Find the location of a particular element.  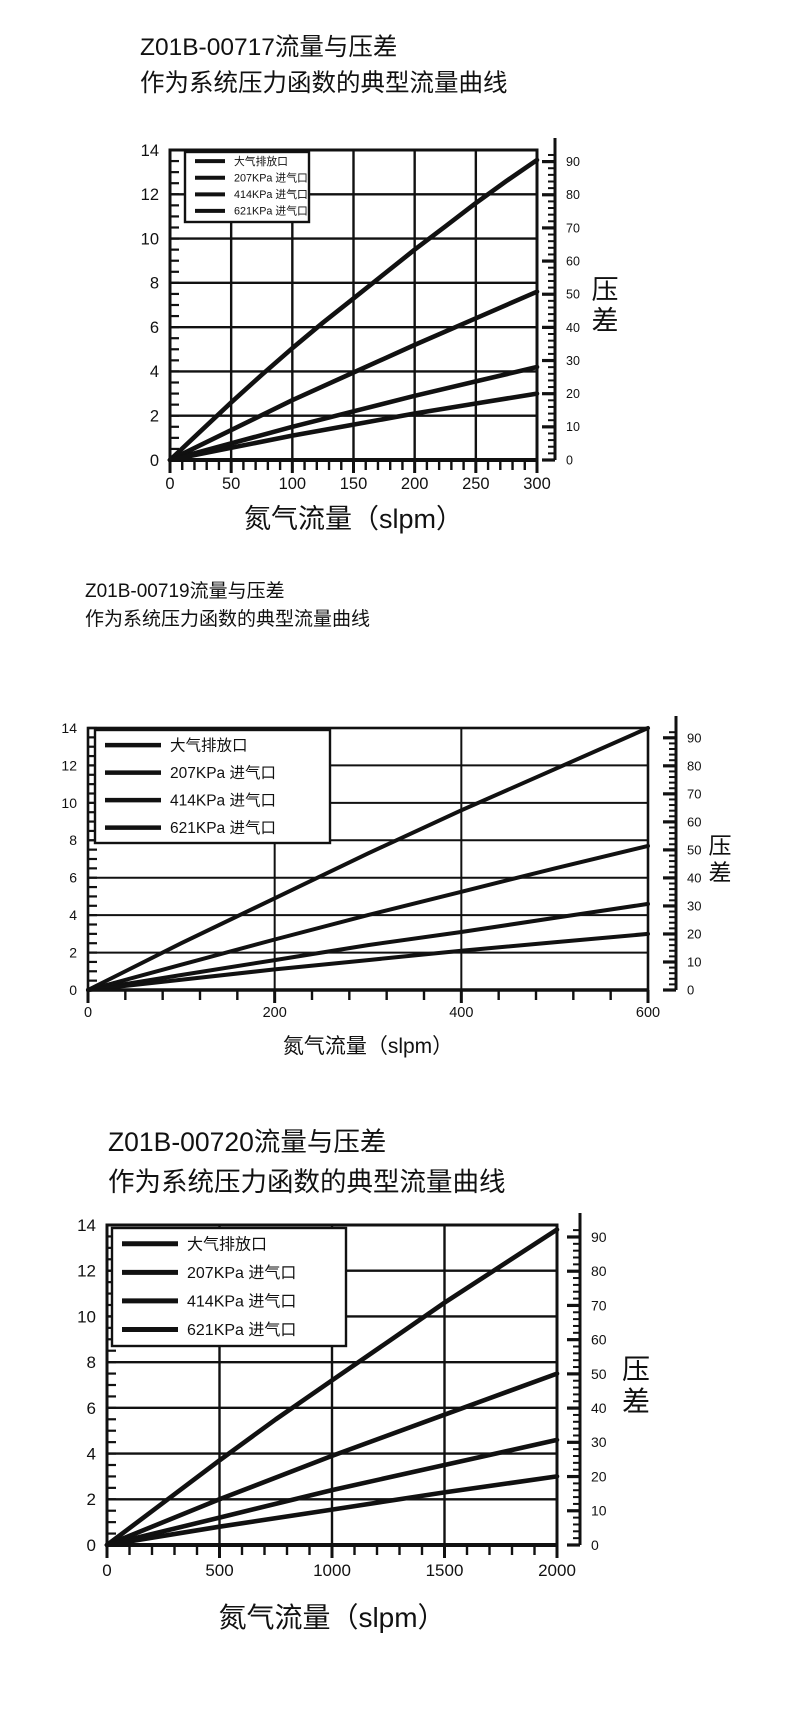

chart-title-3-line2: 作为系统压力函数的典型流量曲线 is located at coordinates (307, 1182).